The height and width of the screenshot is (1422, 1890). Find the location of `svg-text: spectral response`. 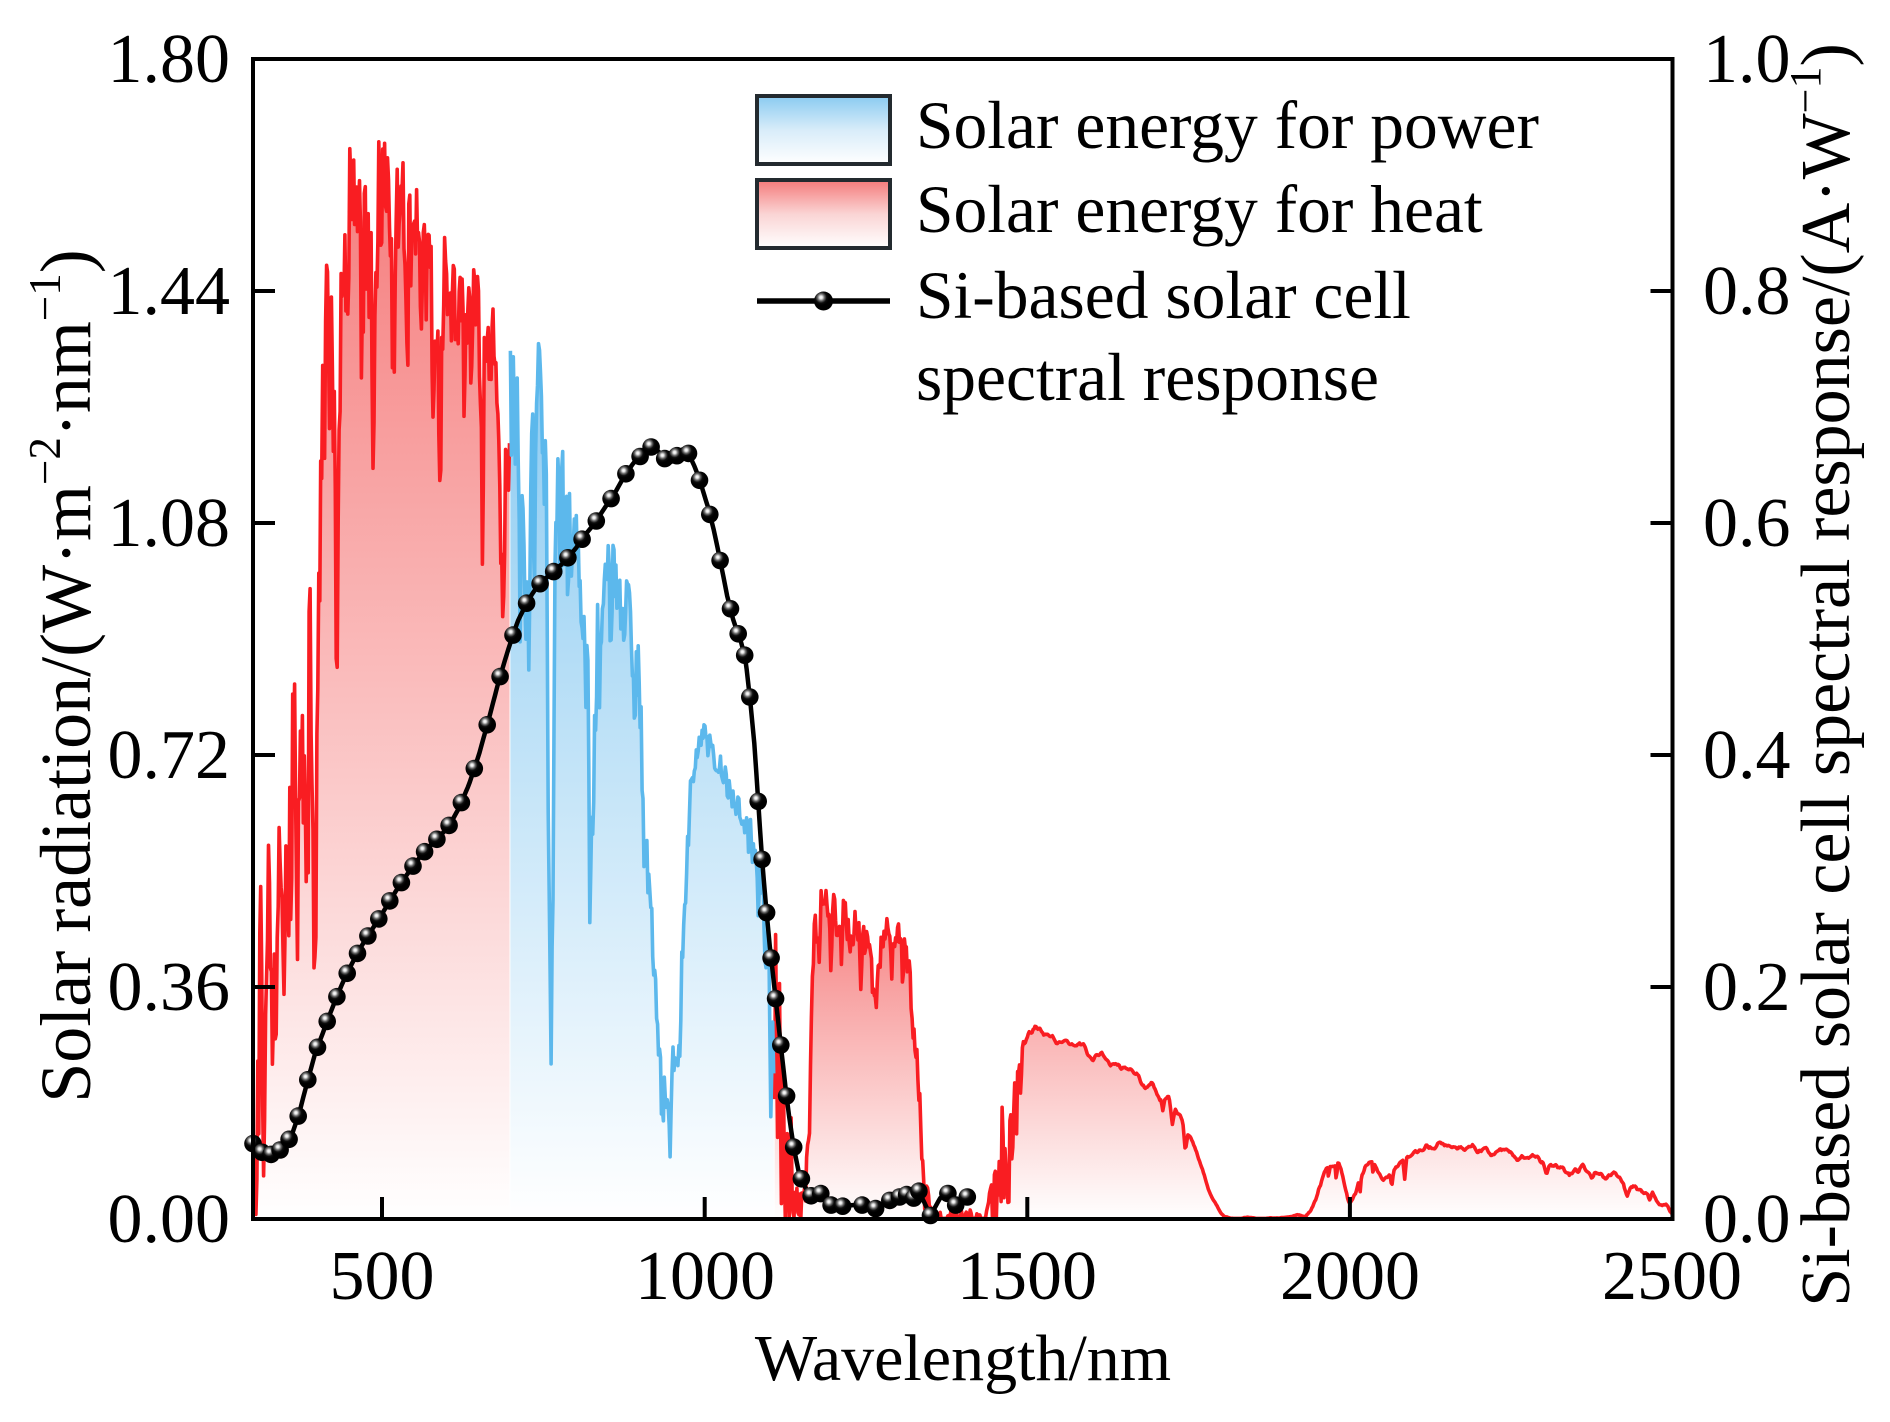

svg-text: spectral response is located at coordinates (1147, 377).